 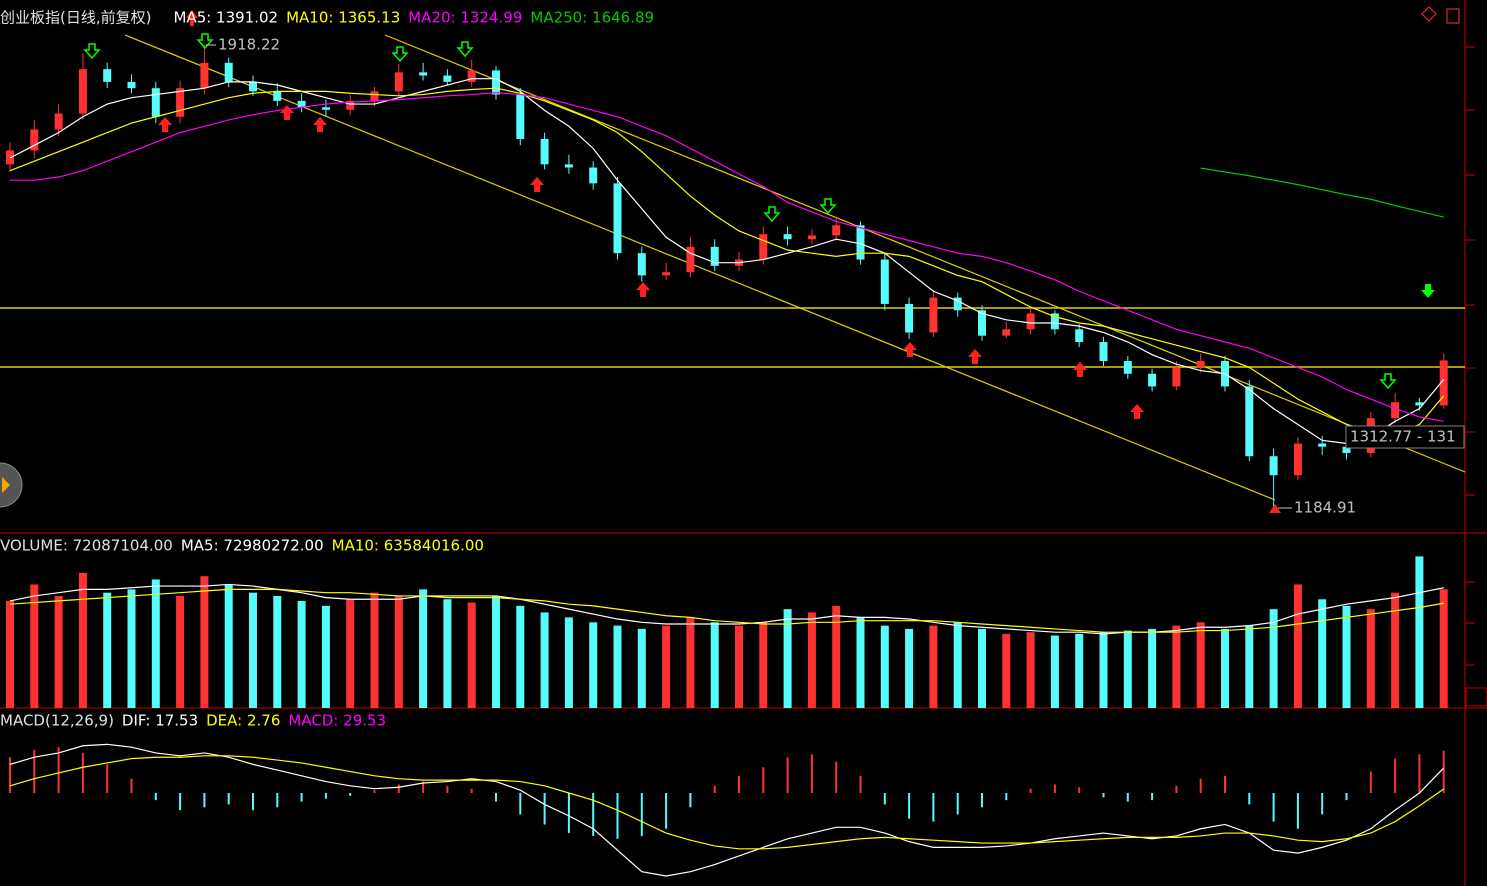 I want to click on high-label: 1918.22, so click(x=249, y=45).